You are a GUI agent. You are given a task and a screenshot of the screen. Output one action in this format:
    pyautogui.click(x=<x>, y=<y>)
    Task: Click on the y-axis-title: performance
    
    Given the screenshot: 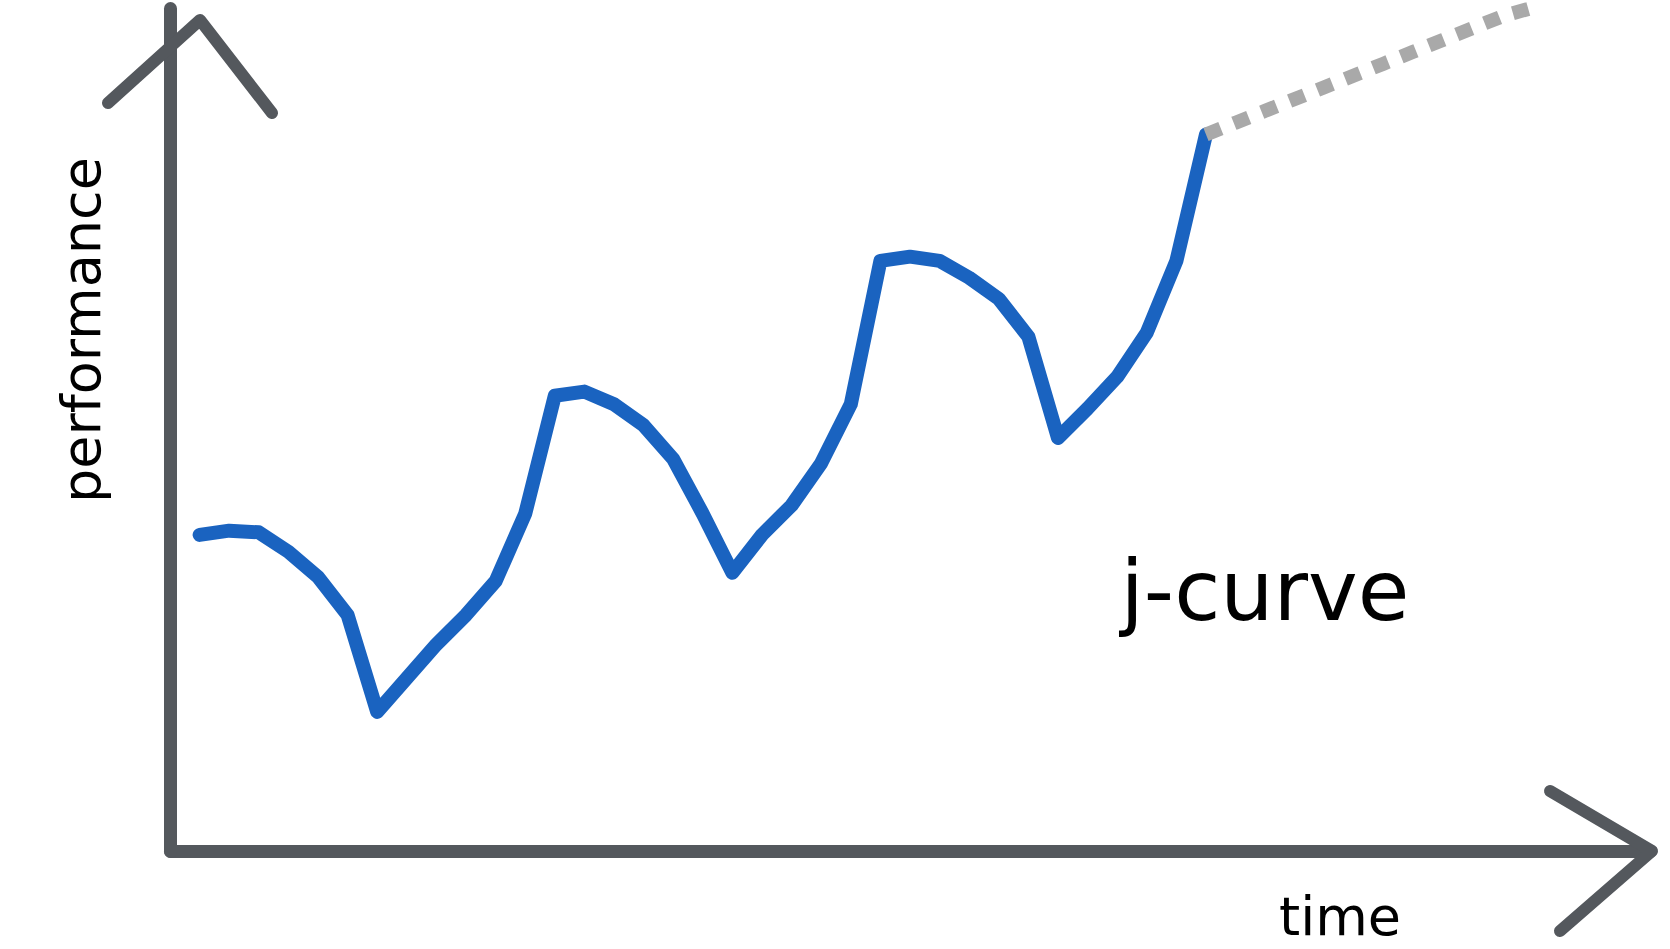 What is the action you would take?
    pyautogui.click(x=81, y=330)
    